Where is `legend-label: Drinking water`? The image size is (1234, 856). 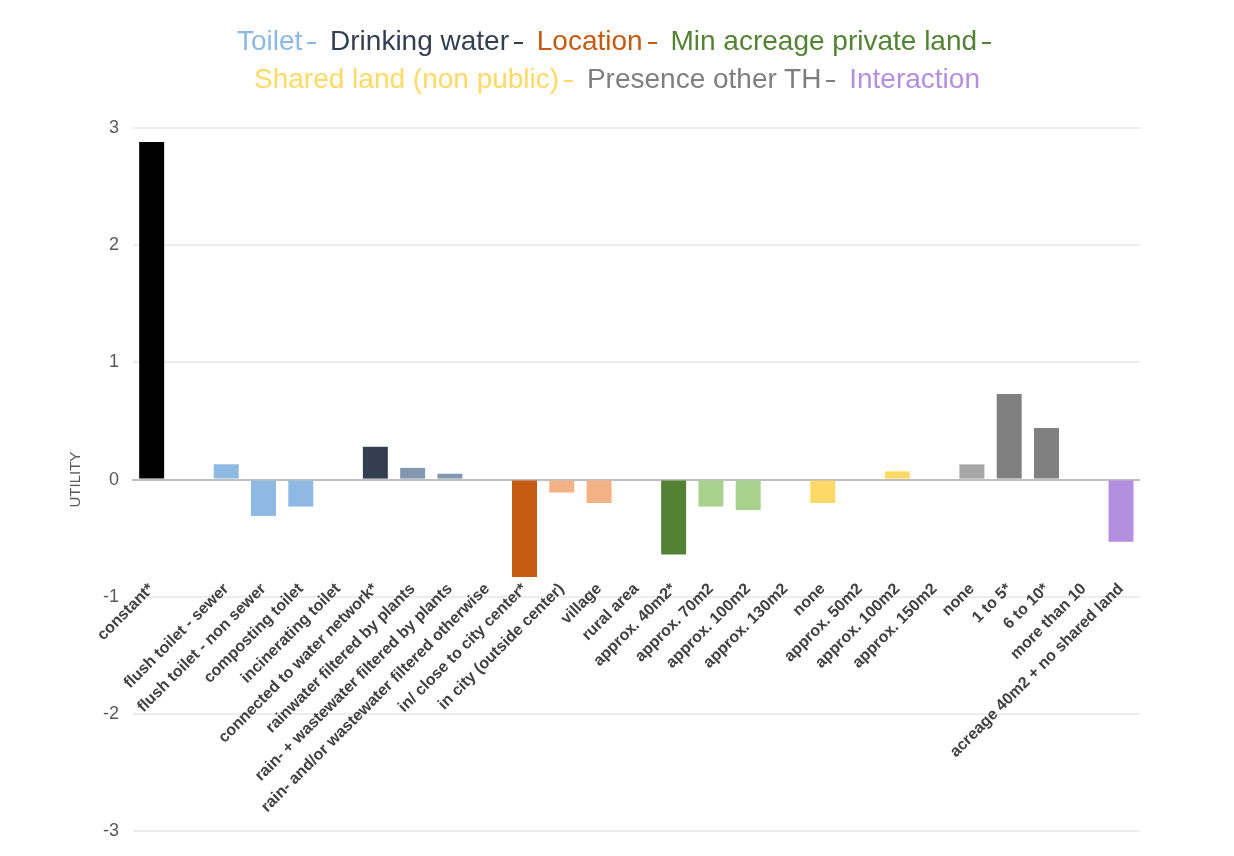
legend-label: Drinking water is located at coordinates (420, 40).